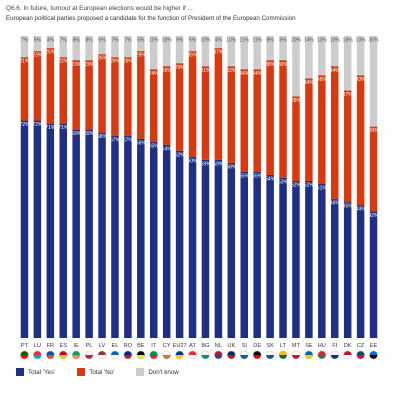 The height and width of the screenshot is (400, 400). What do you see at coordinates (141, 238) in the screenshot?
I see `bar-total-yes-be` at bounding box center [141, 238].